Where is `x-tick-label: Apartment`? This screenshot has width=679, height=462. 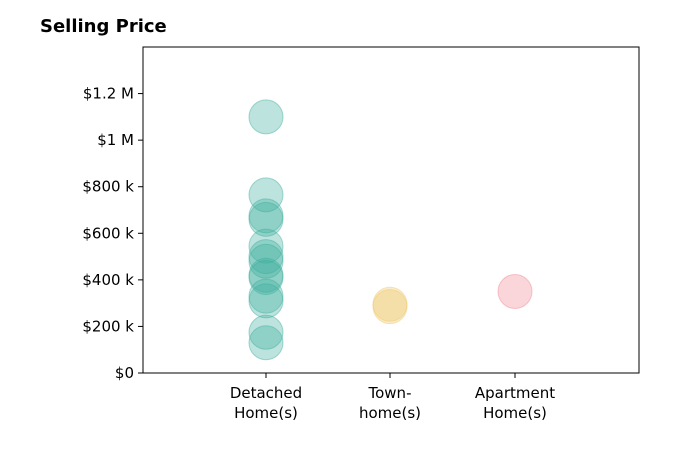
x-tick-label: Apartment is located at coordinates (515, 393).